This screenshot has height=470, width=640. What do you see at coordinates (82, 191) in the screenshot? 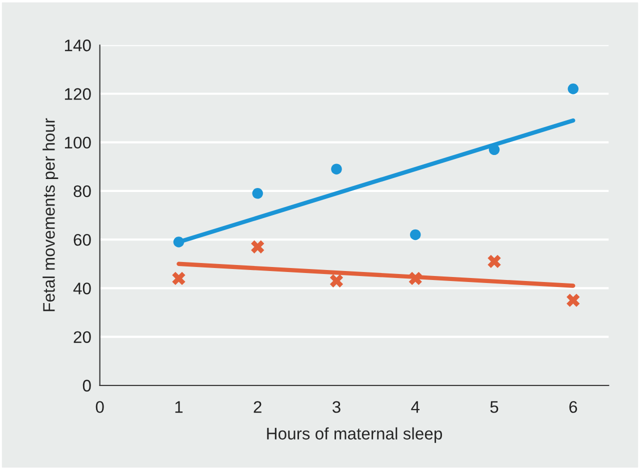
I see `y-tick-label: 80` at bounding box center [82, 191].